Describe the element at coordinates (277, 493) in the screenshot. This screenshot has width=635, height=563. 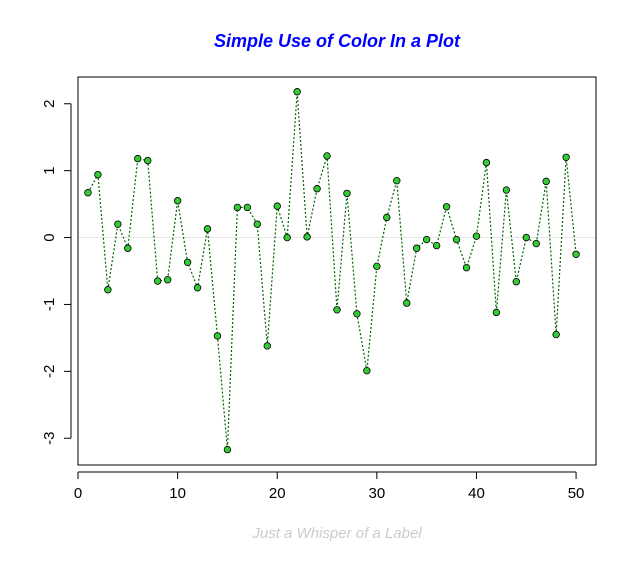
I see `x-tick-label: 20` at that location.